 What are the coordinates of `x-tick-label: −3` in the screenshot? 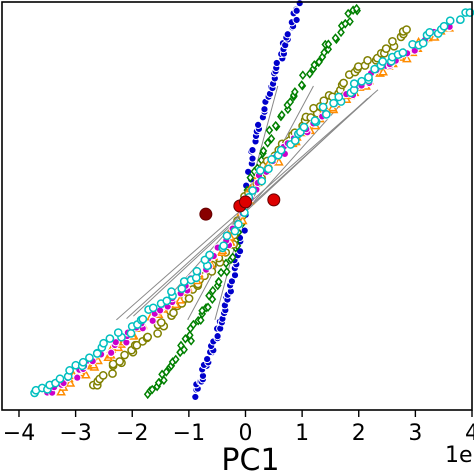 It's located at (75, 433).